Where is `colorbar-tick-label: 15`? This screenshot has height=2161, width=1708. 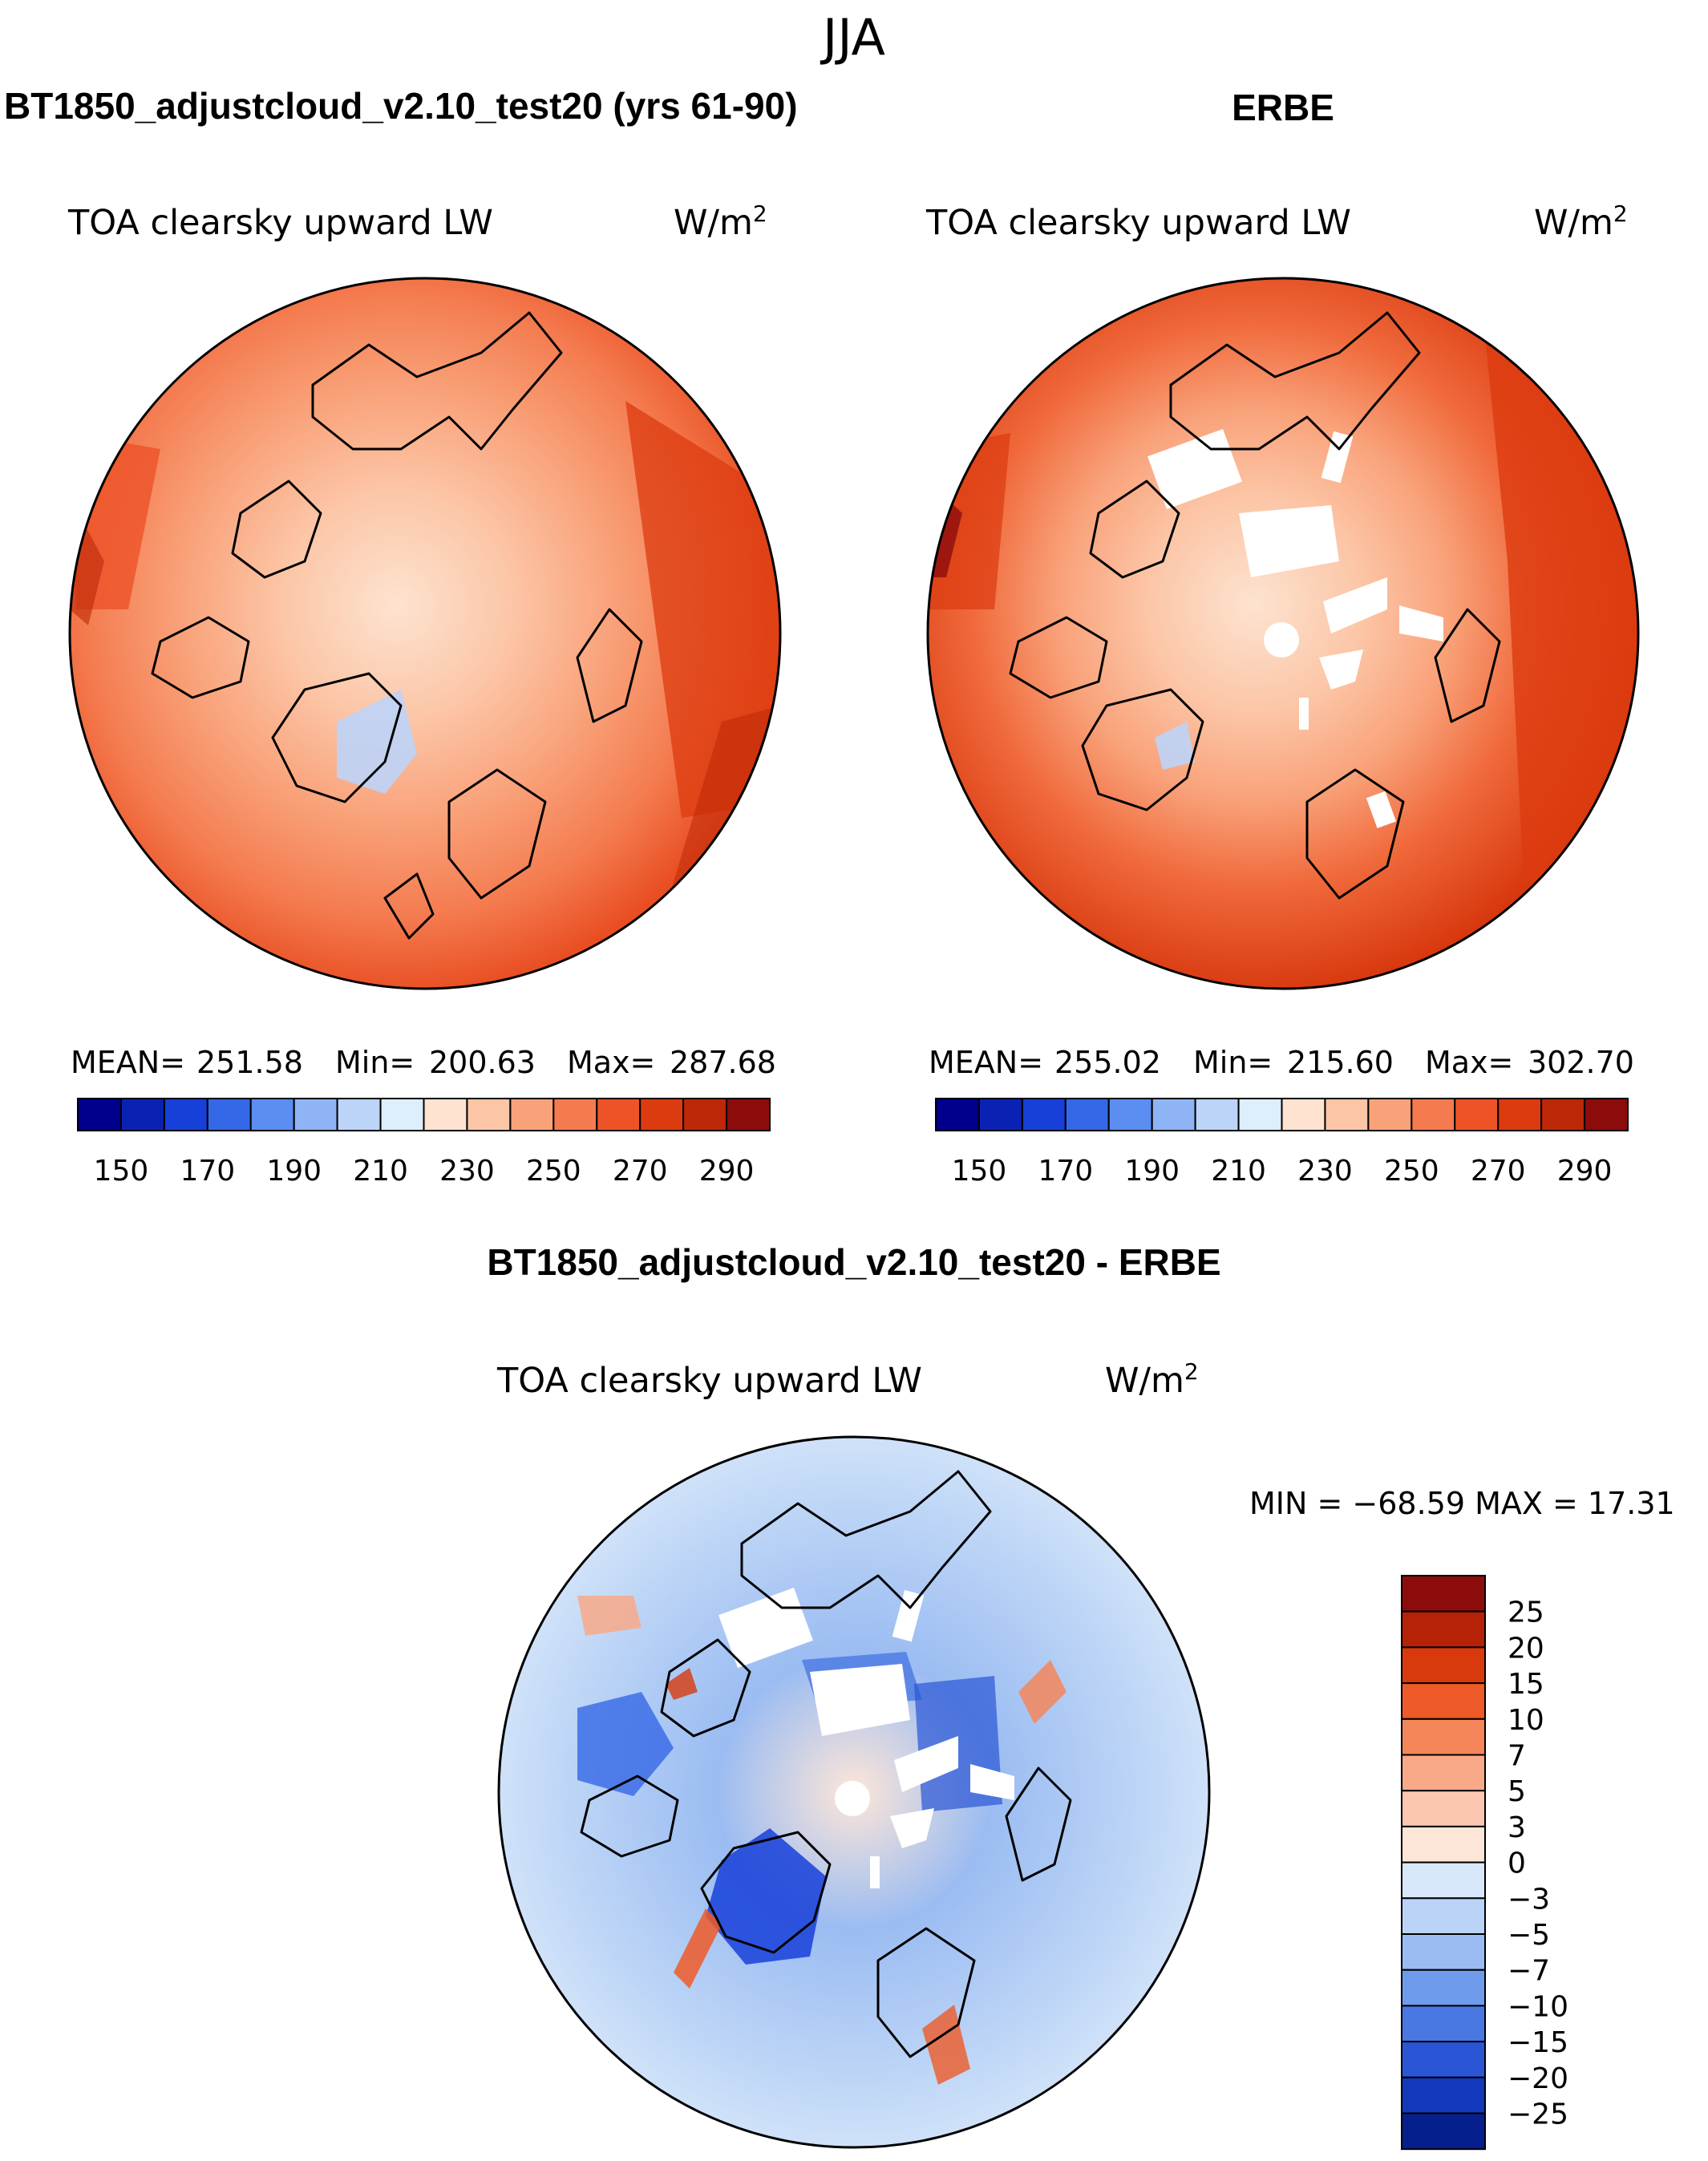 colorbar-tick-label: 15 is located at coordinates (1526, 1684).